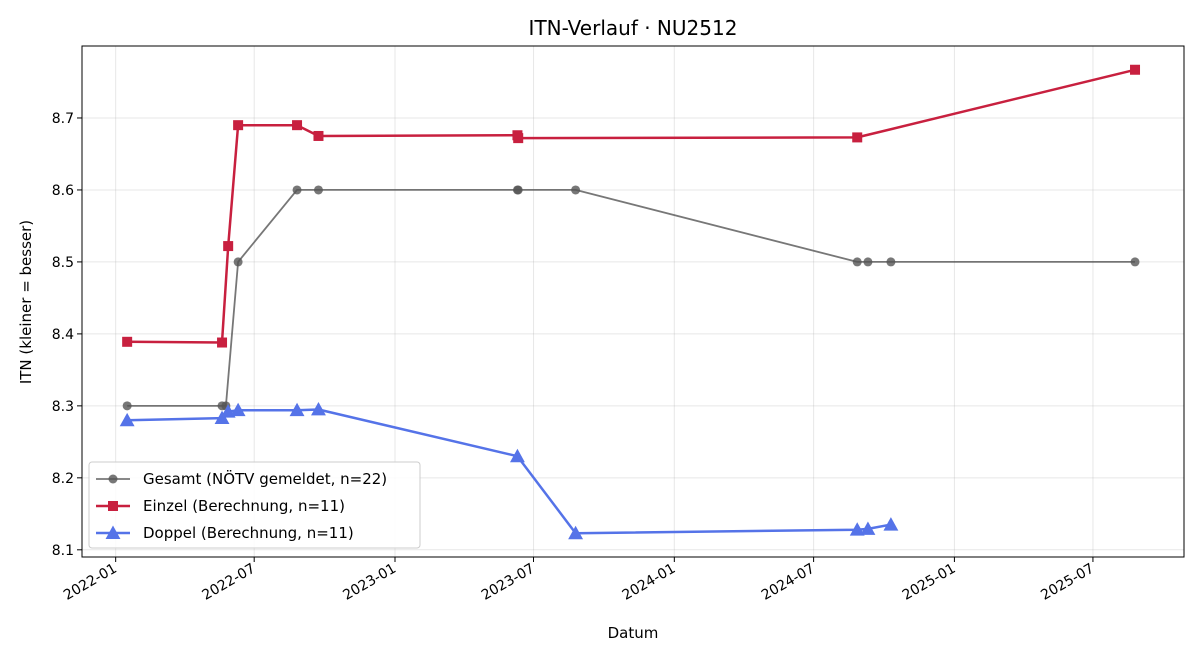  What do you see at coordinates (788, 582) in the screenshot?
I see `x-tick-label: 2024-07` at bounding box center [788, 582].